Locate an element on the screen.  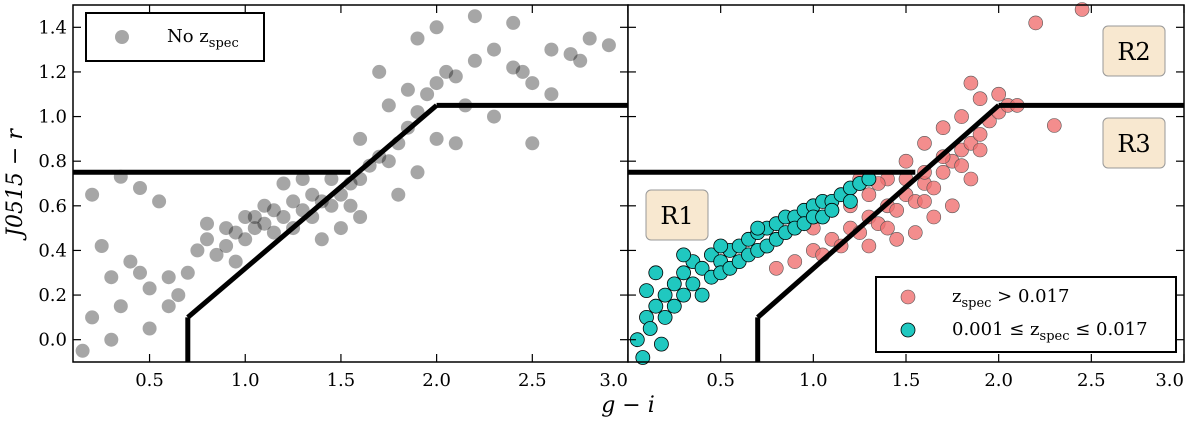
ytick-label: 0.4 is located at coordinates (52, 250).